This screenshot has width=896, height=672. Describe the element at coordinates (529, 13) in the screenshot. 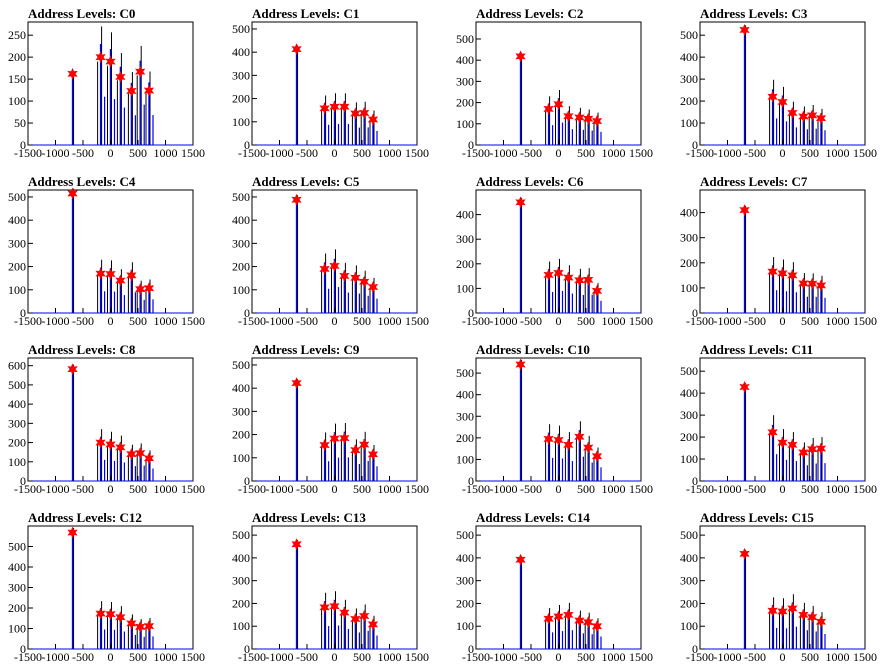

I see `chart-title: Address Levels: C2` at that location.